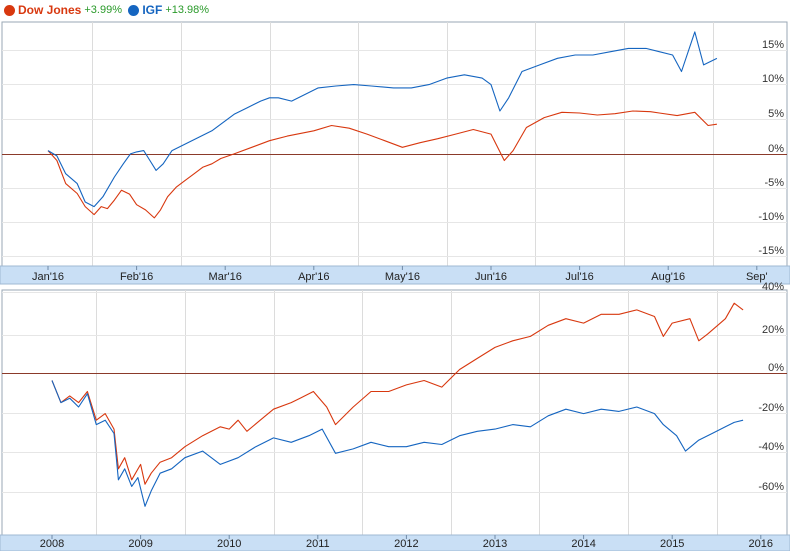  What do you see at coordinates (757, 277) in the screenshot?
I see `x-tick-label-sep: Sep'` at bounding box center [757, 277].